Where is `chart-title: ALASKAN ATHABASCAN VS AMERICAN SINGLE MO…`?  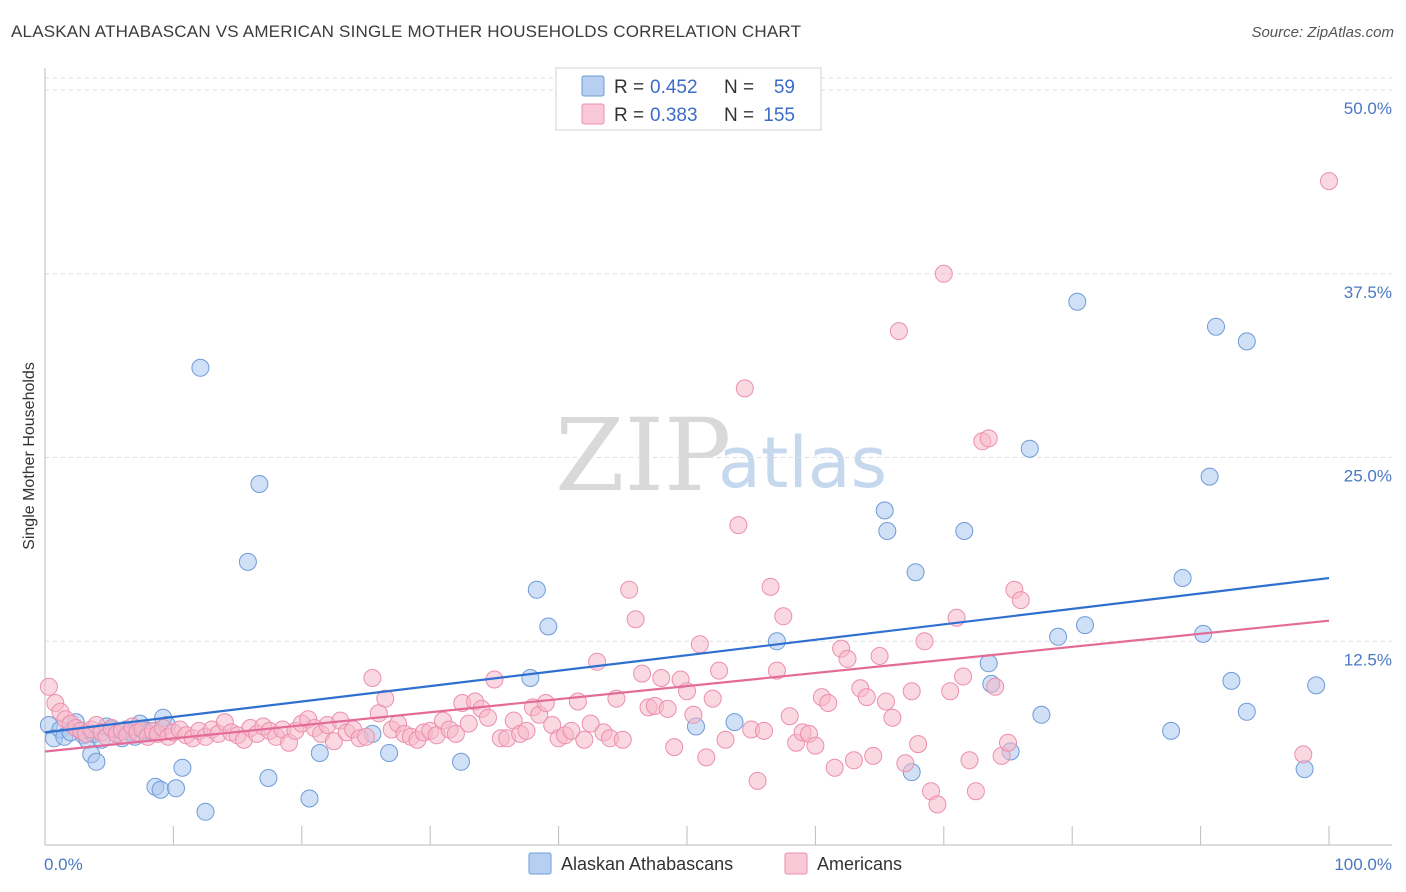 chart-title: ALASKAN ATHABASCAN VS AMERICAN SINGLE MO… is located at coordinates (406, 31).